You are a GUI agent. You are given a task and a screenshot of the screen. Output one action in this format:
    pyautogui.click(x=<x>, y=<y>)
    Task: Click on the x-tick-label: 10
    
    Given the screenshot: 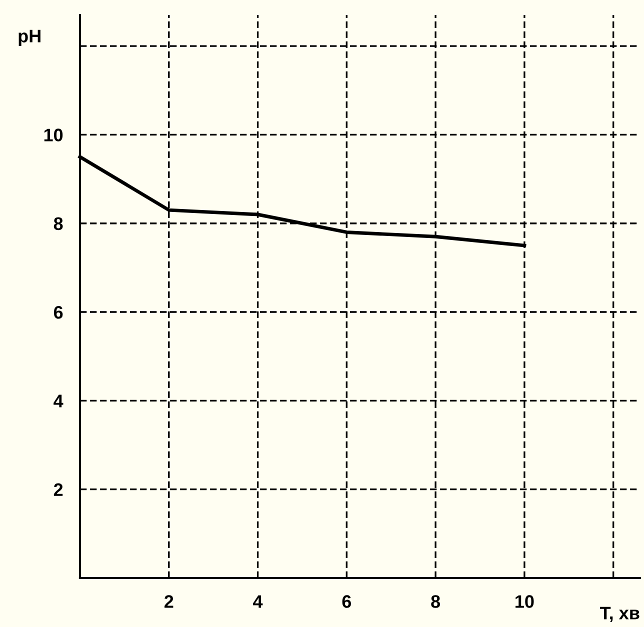 What is the action you would take?
    pyautogui.click(x=525, y=601)
    